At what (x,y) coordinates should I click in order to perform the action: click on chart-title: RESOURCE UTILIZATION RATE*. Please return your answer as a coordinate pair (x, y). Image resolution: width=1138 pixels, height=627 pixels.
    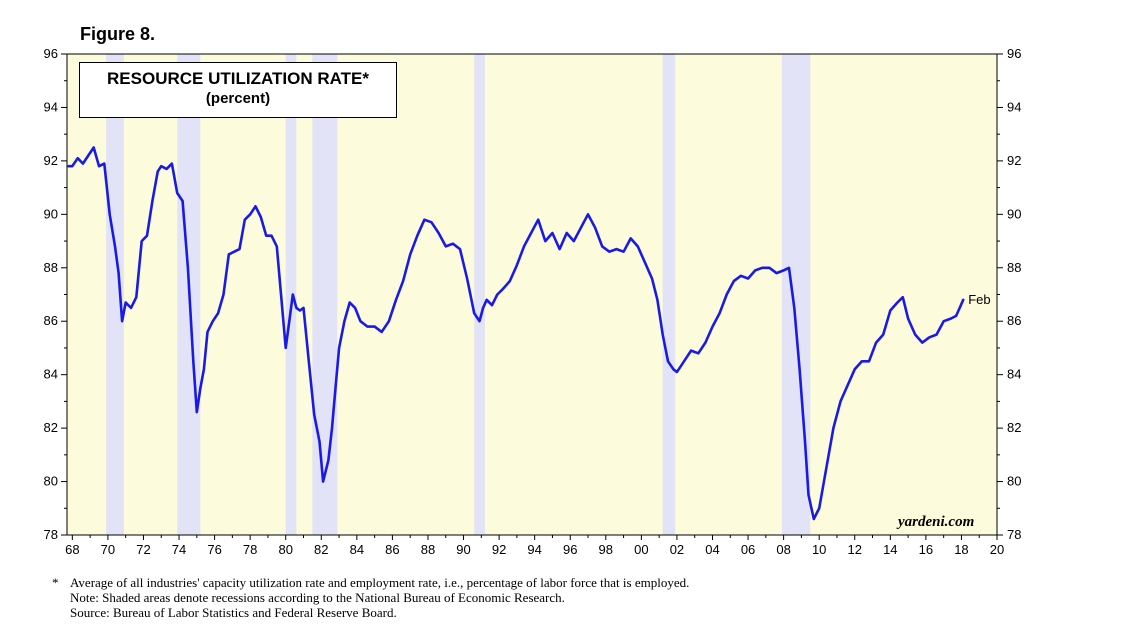
    Looking at the image, I should click on (238, 78).